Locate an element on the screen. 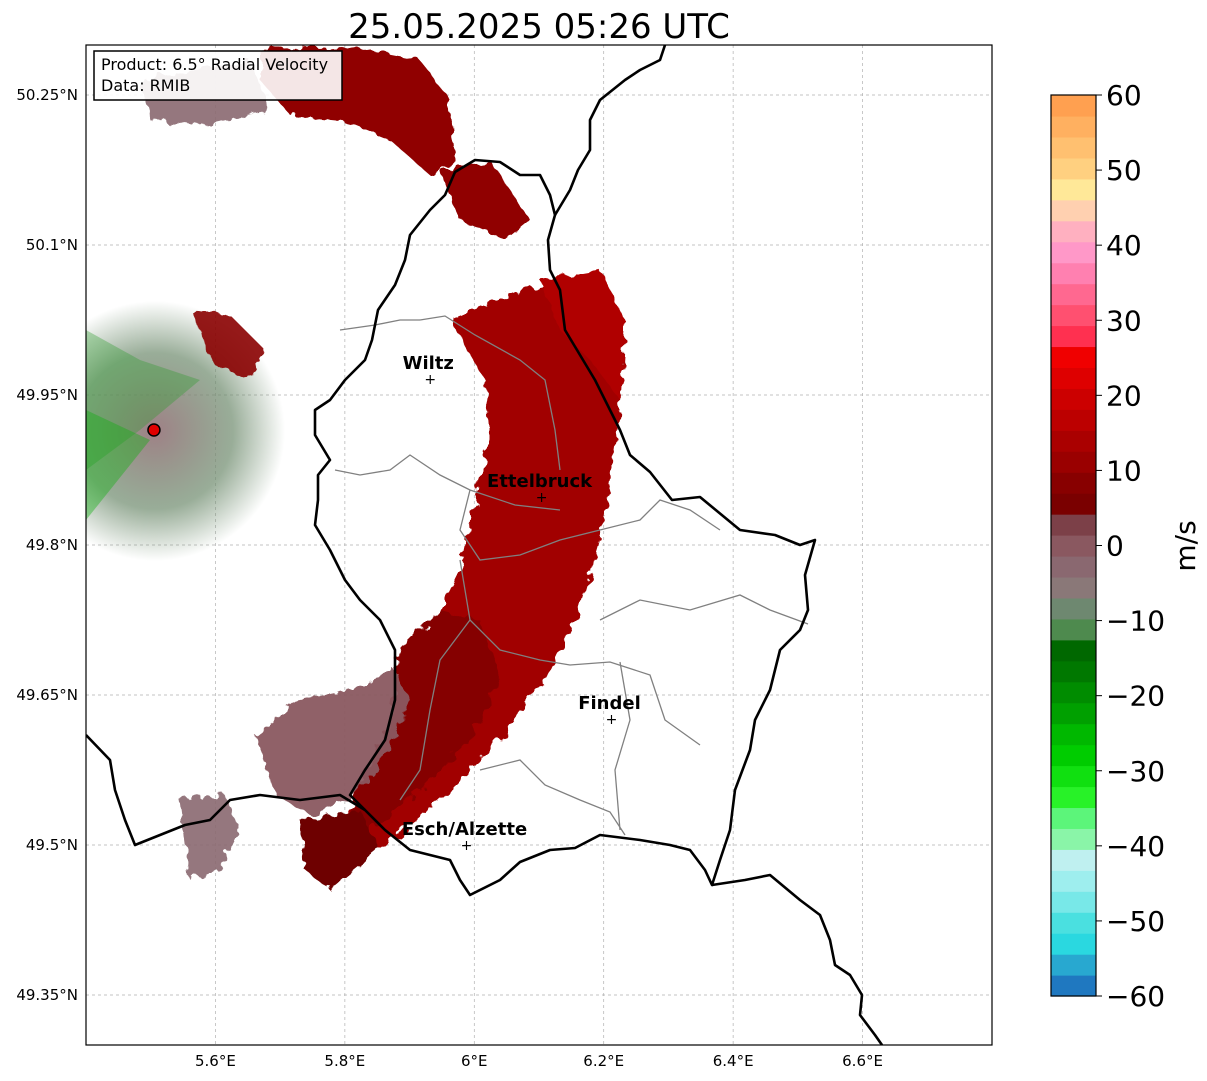  colorbar: 60 50 40 30 20 10 0 −10 −20 −30 −40 −50 −60 m/s is located at coordinates (1126, 546).